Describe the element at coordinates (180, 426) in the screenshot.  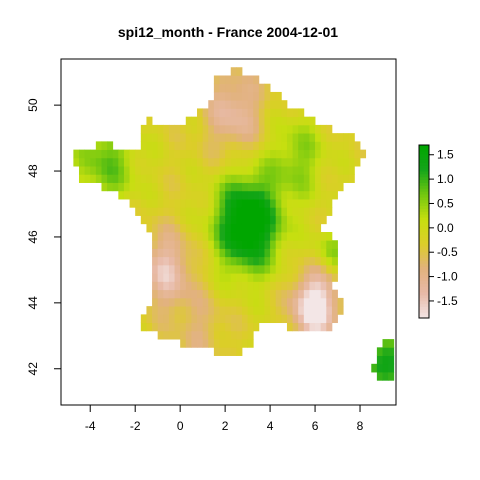
I see `x-tick-label: 0` at that location.